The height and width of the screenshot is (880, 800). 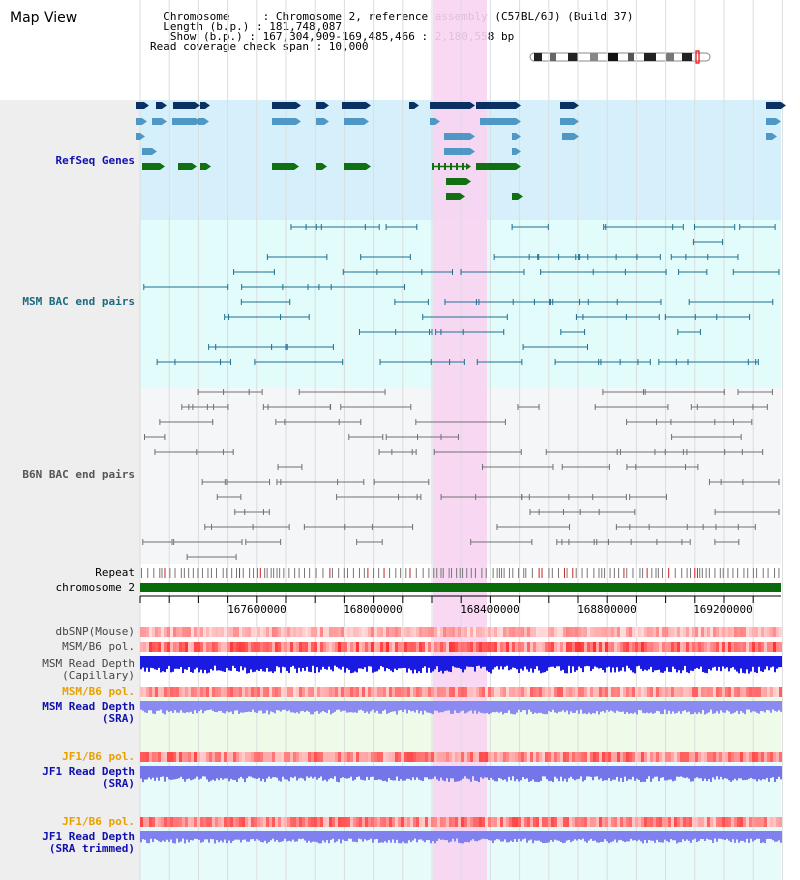 I want to click on jf1-depth-label: JF1 Read Depth, so click(x=88, y=771).